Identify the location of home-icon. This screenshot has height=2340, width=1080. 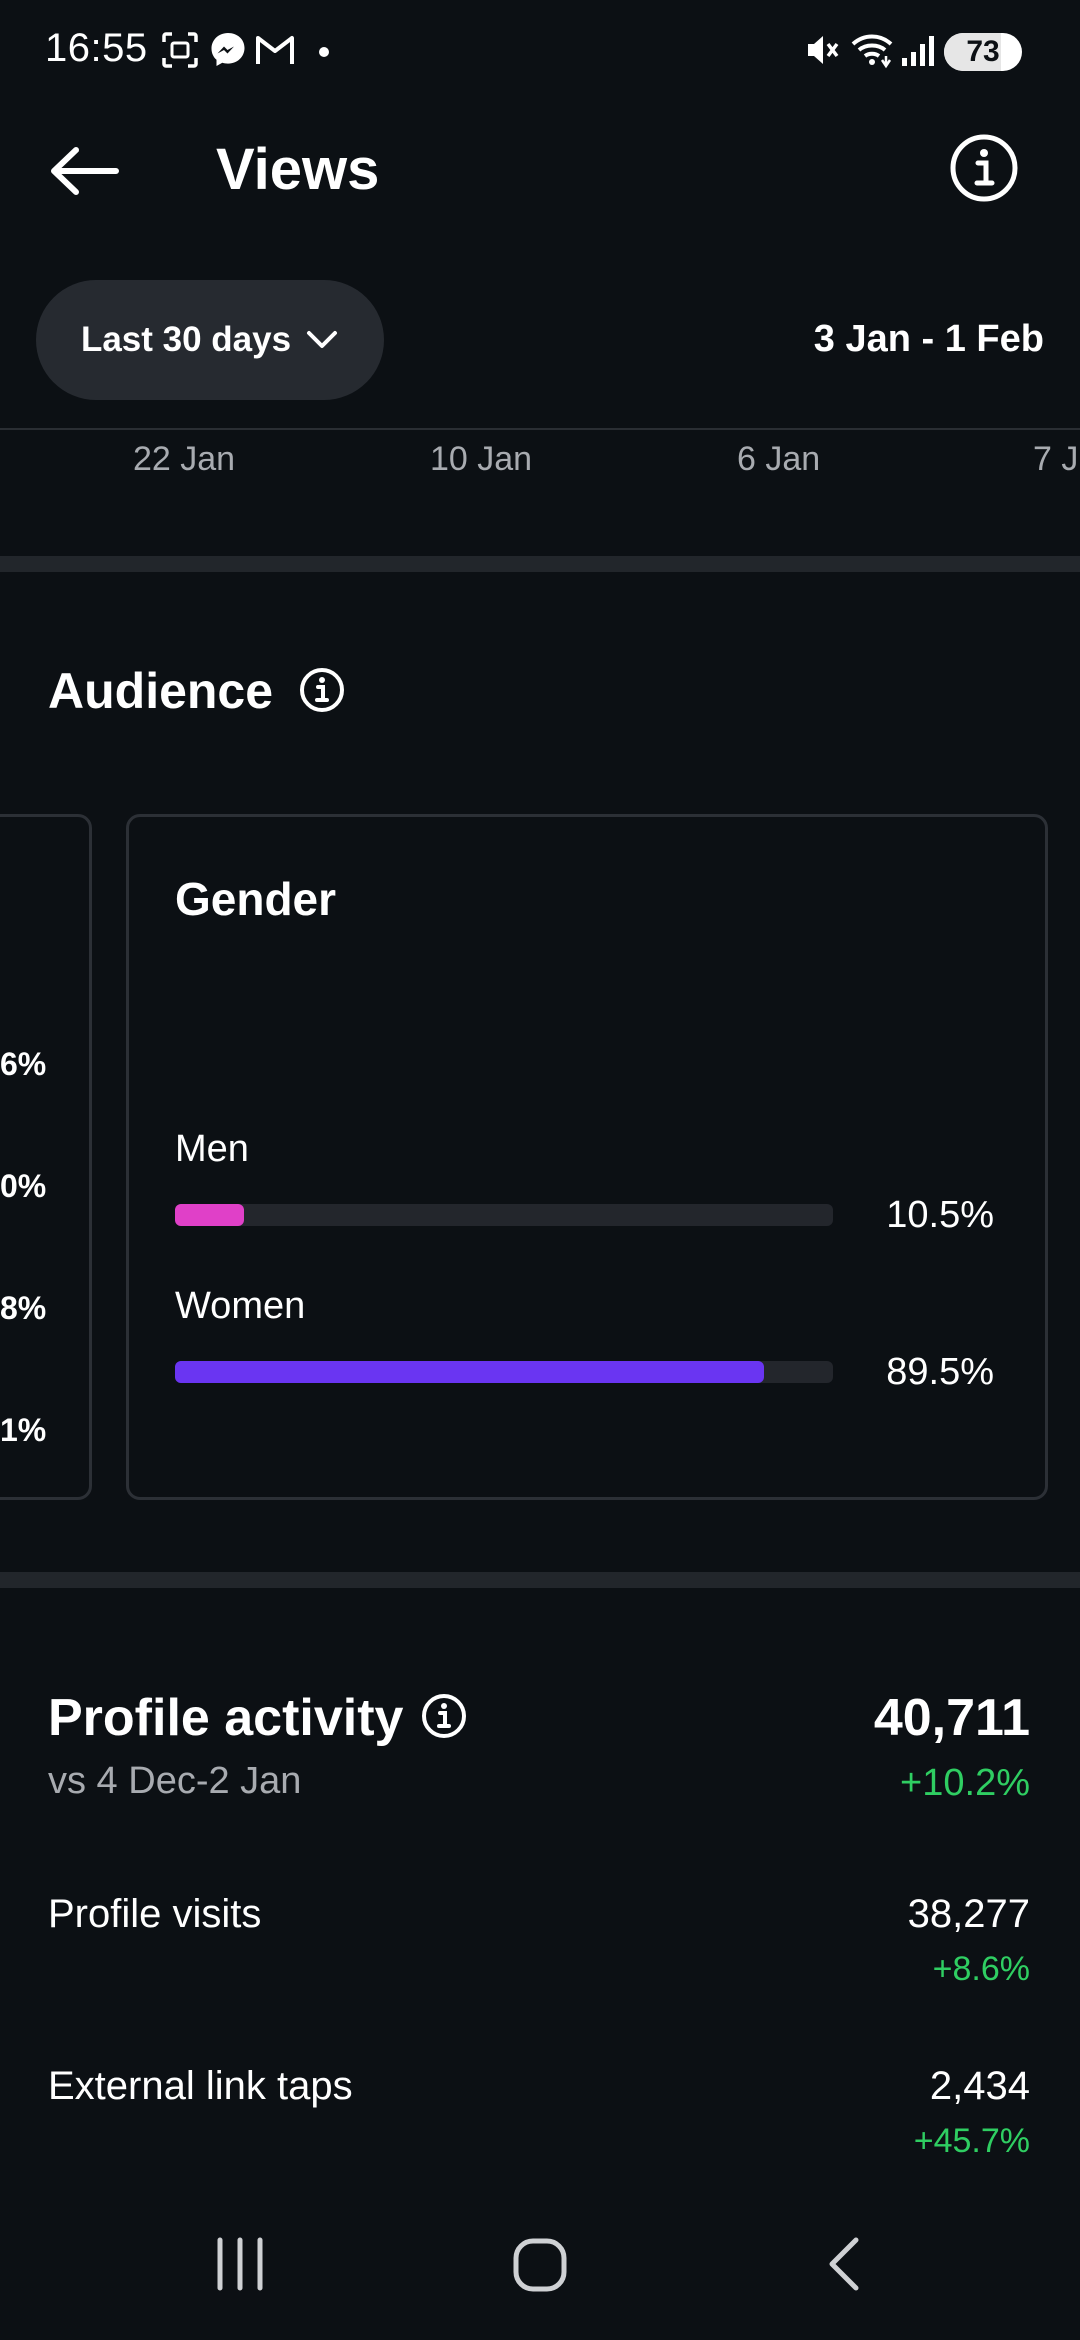
(540, 2264).